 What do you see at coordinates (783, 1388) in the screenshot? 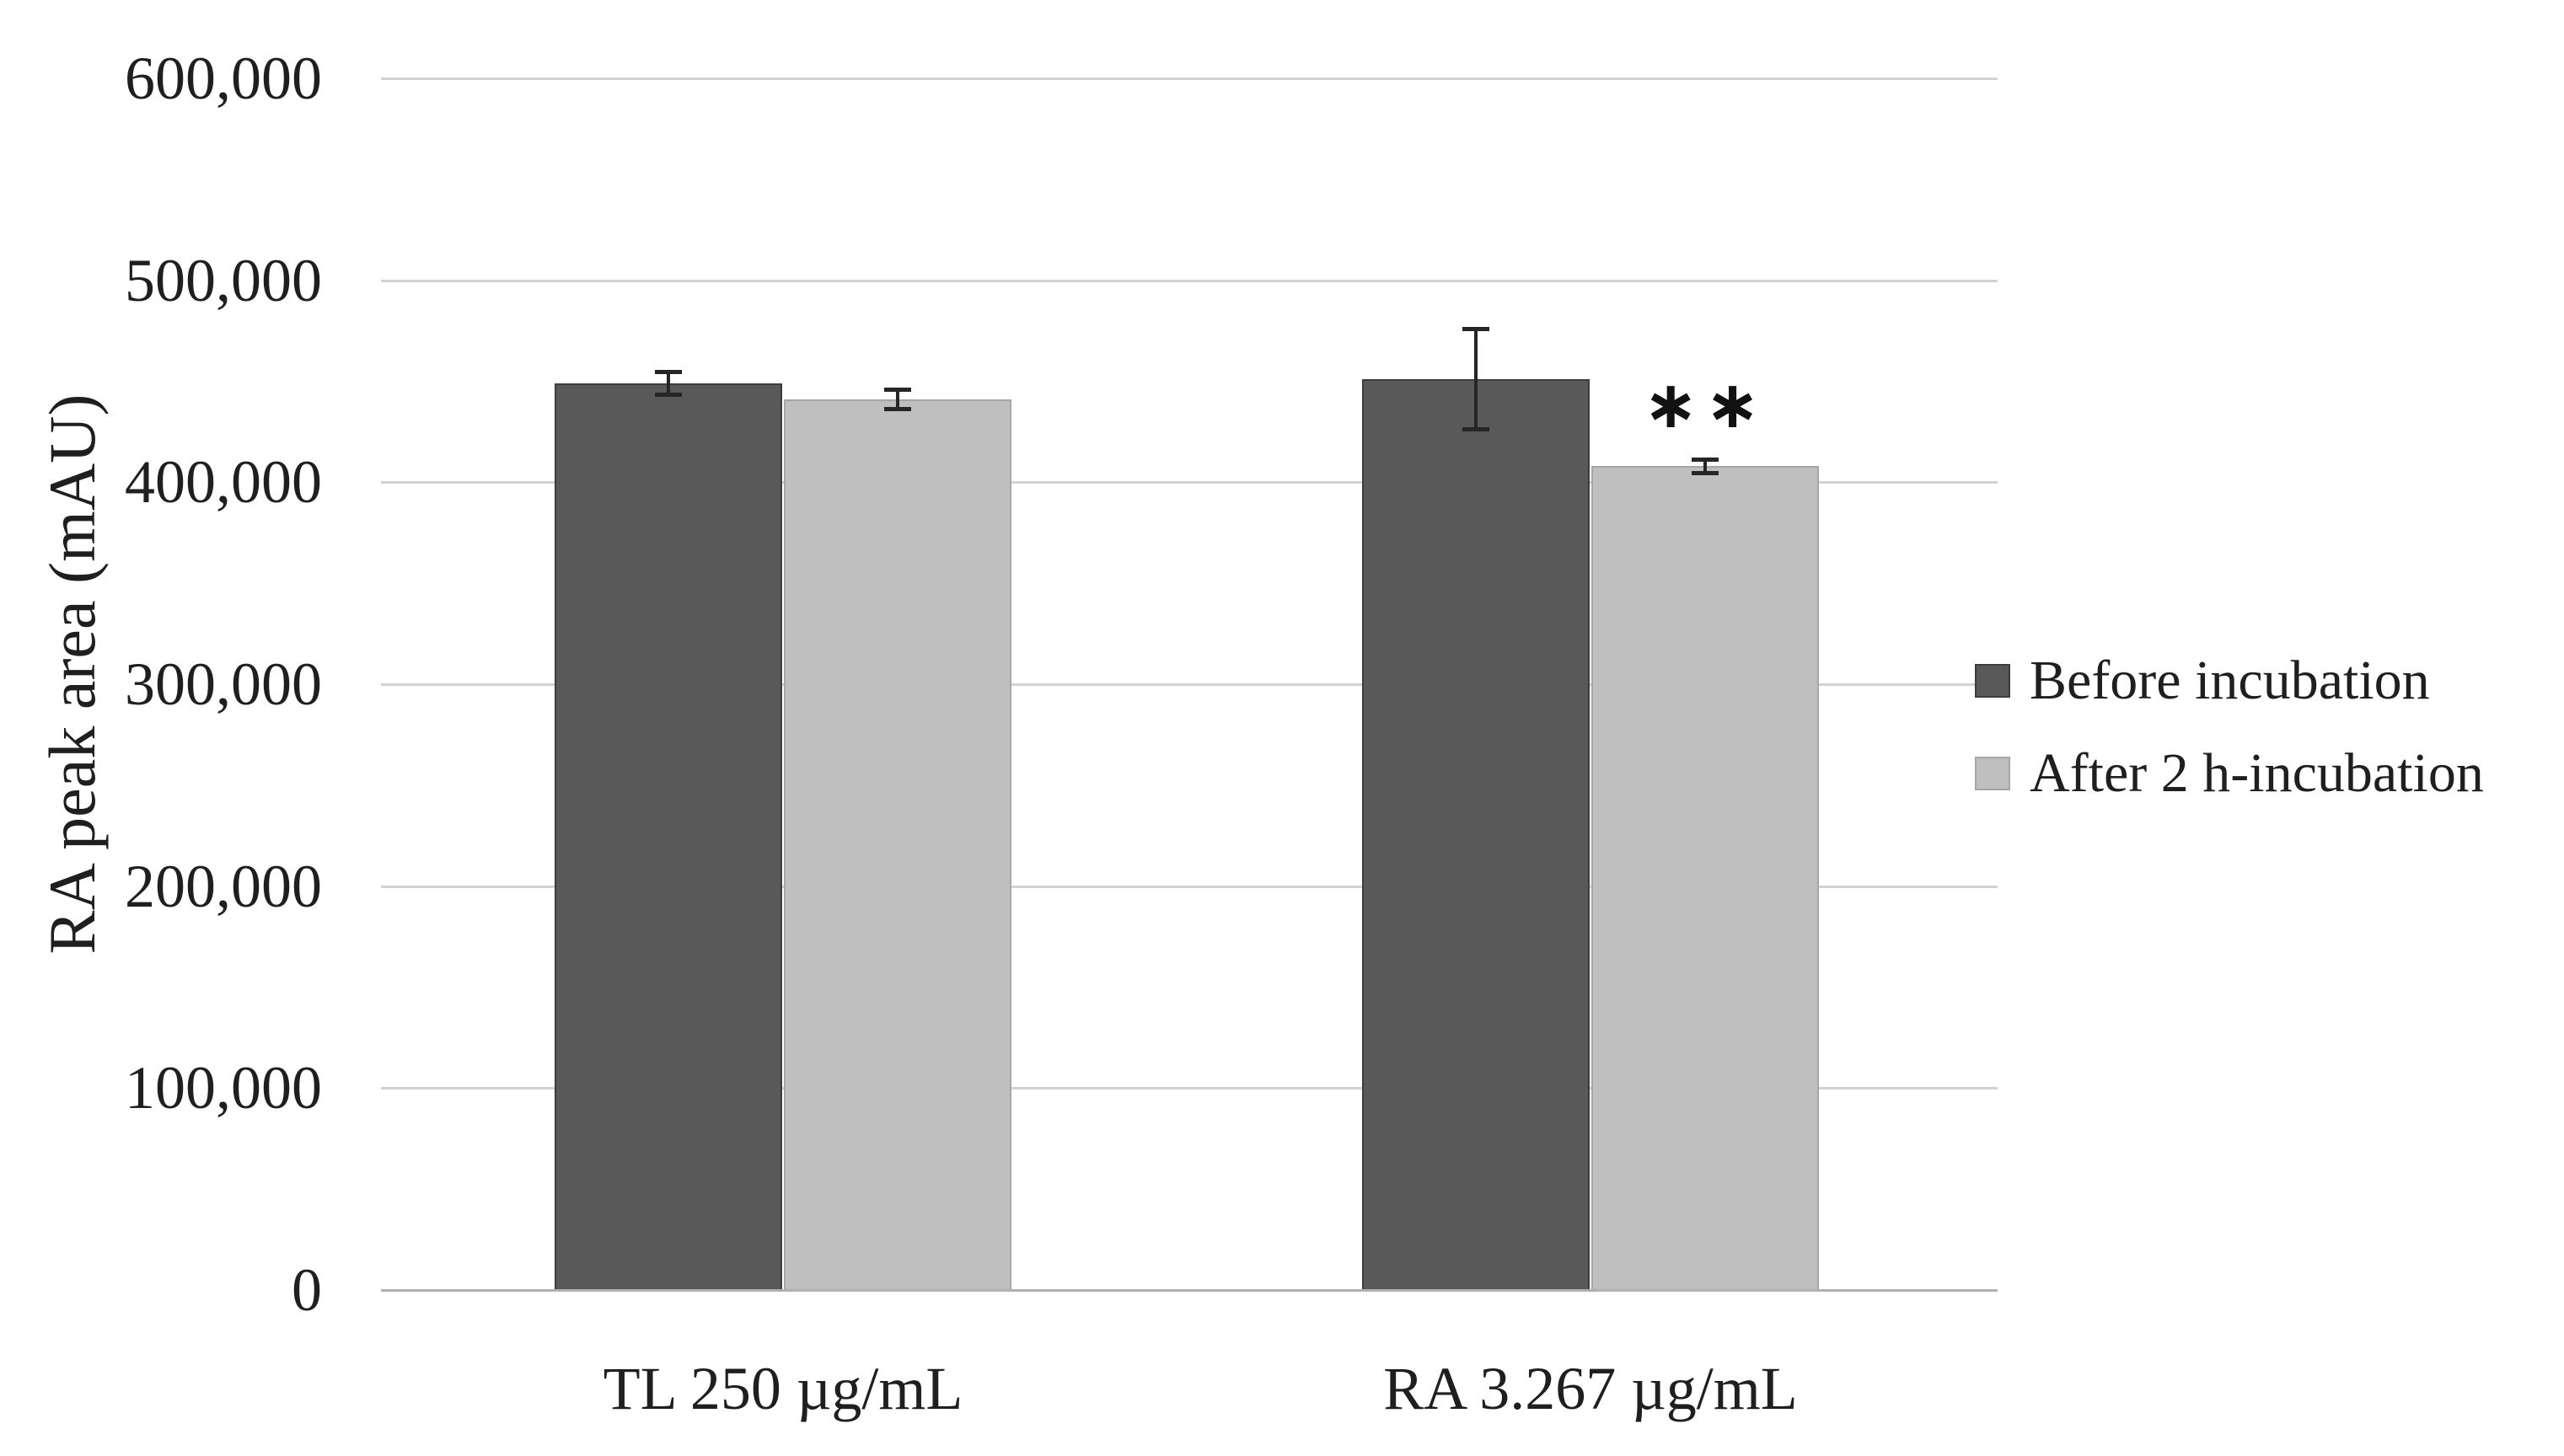
I see `x-category-label: TL 250 µg/mL` at bounding box center [783, 1388].